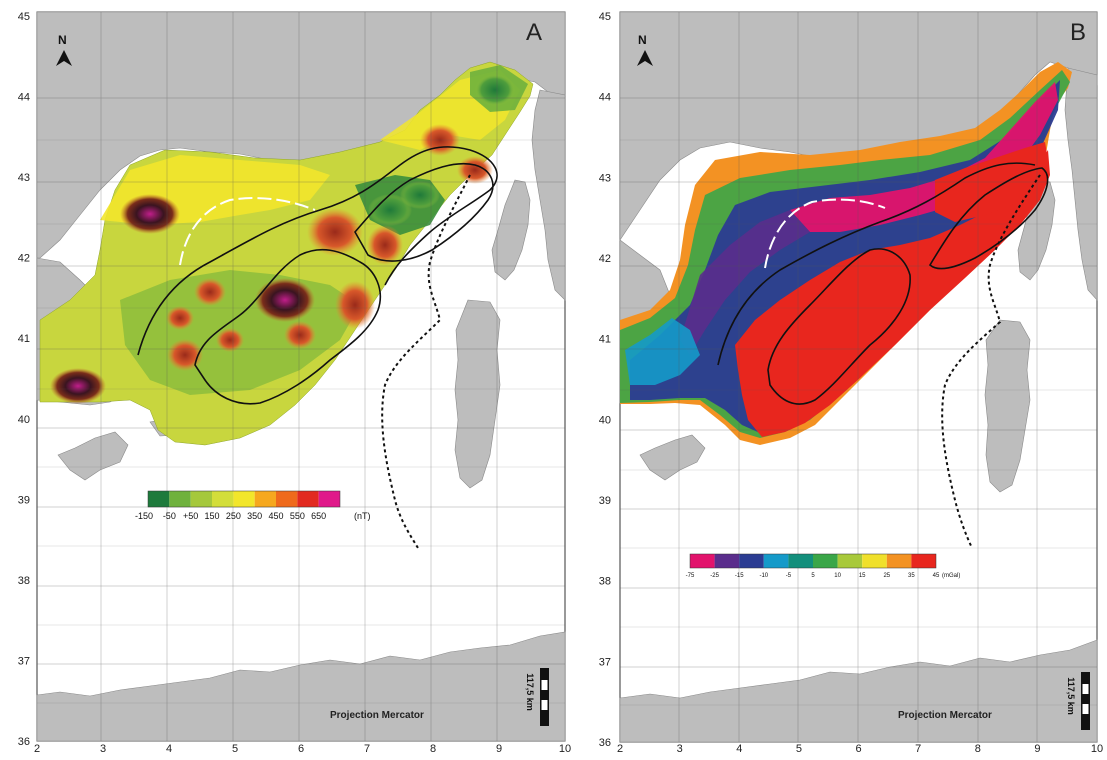  Describe the element at coordinates (235, 749) in the screenshot. I see `x-tick-label: 5` at that location.